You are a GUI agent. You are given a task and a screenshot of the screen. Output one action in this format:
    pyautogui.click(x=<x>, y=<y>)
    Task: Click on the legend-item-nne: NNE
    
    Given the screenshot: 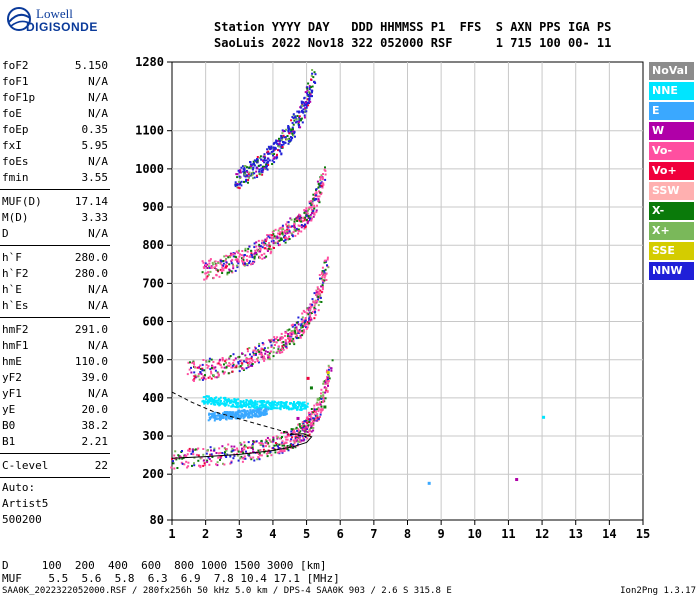 What is the action you would take?
    pyautogui.click(x=671, y=91)
    